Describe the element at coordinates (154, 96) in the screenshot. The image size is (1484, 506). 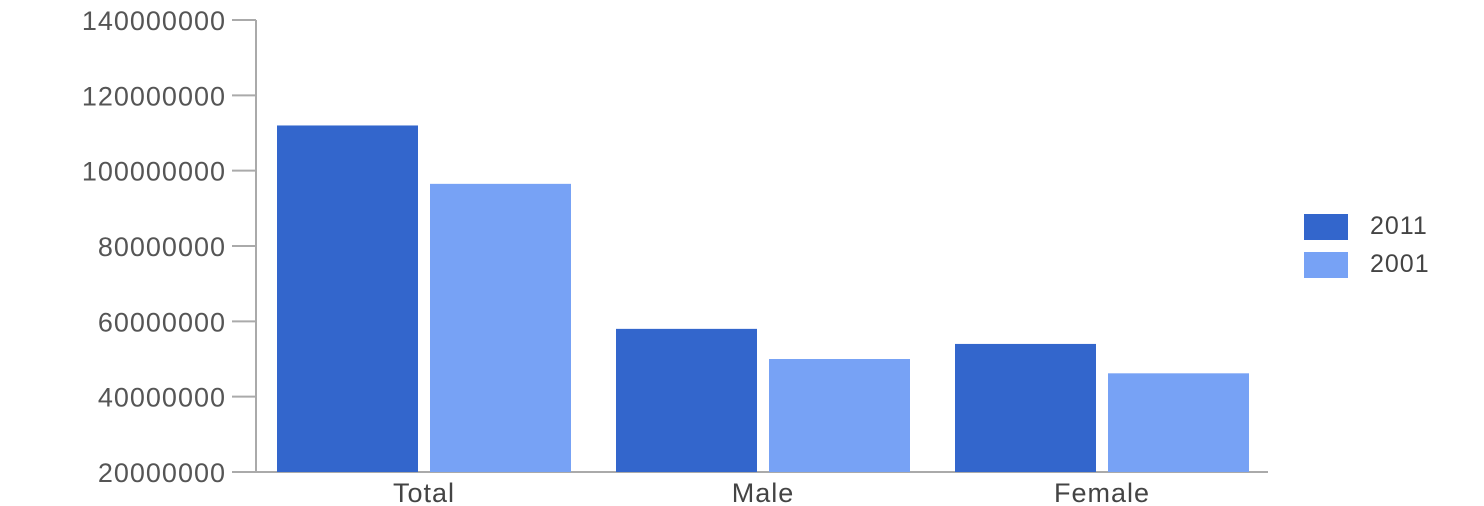
I see `y-tick-label: 120000000` at that location.